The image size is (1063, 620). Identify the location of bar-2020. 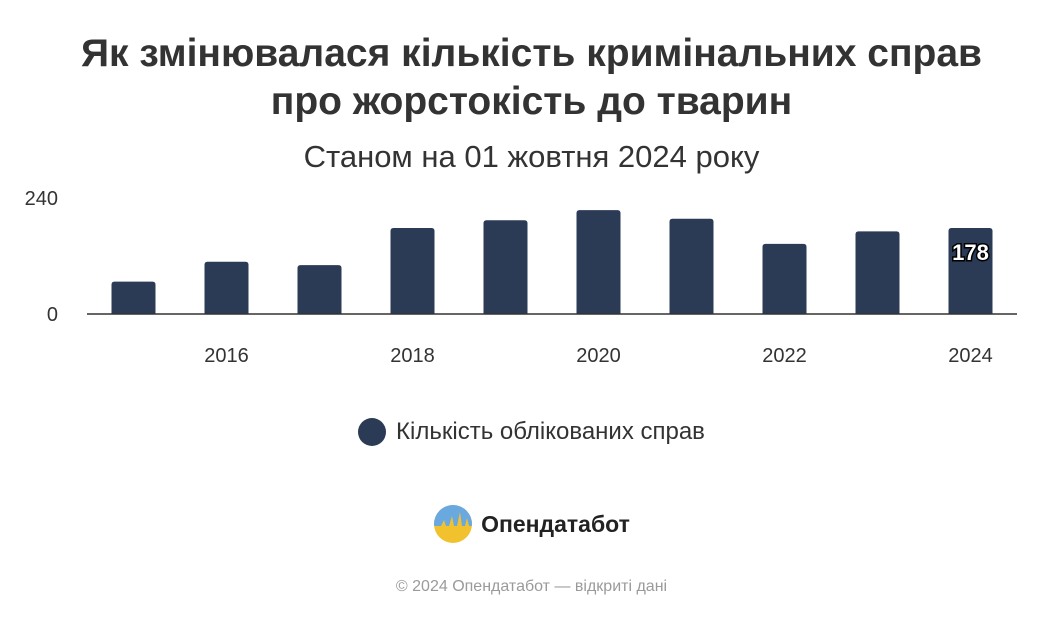
(598, 262).